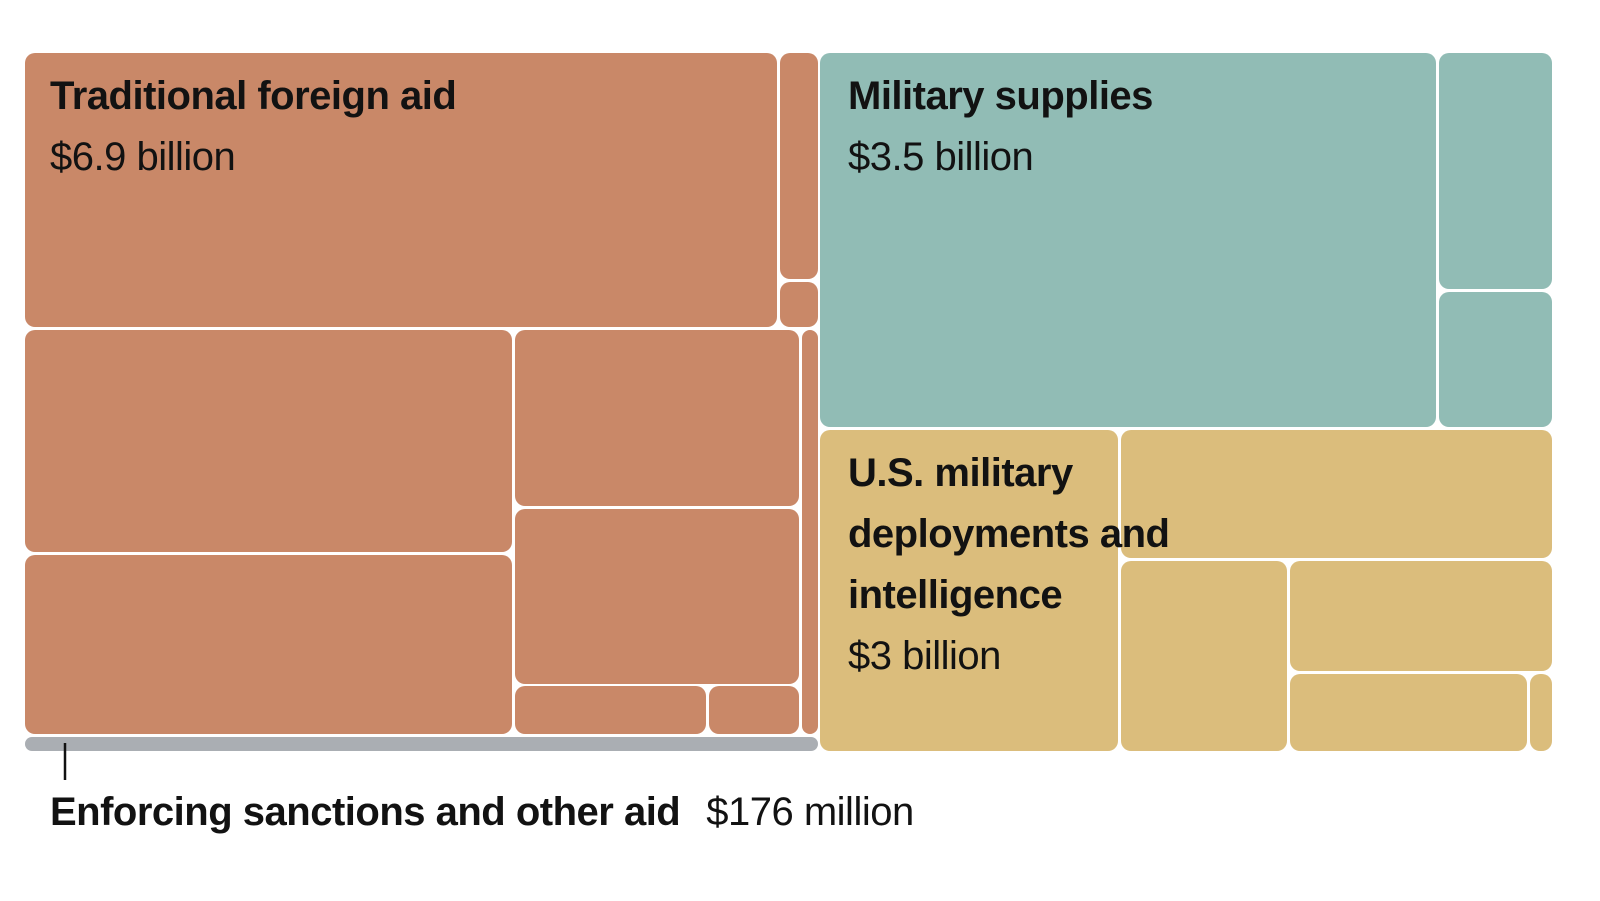  What do you see at coordinates (400, 127) in the screenshot?
I see `group-label: Traditional foreign aid $6.9 billion` at bounding box center [400, 127].